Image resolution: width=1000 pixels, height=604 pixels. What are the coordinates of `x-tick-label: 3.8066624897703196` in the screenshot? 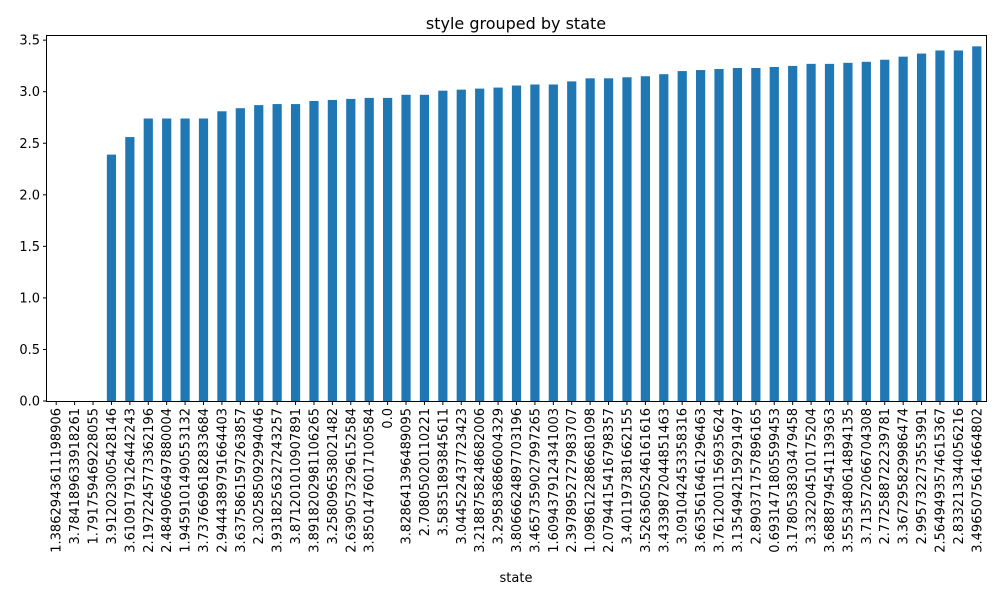 It's located at (517, 480).